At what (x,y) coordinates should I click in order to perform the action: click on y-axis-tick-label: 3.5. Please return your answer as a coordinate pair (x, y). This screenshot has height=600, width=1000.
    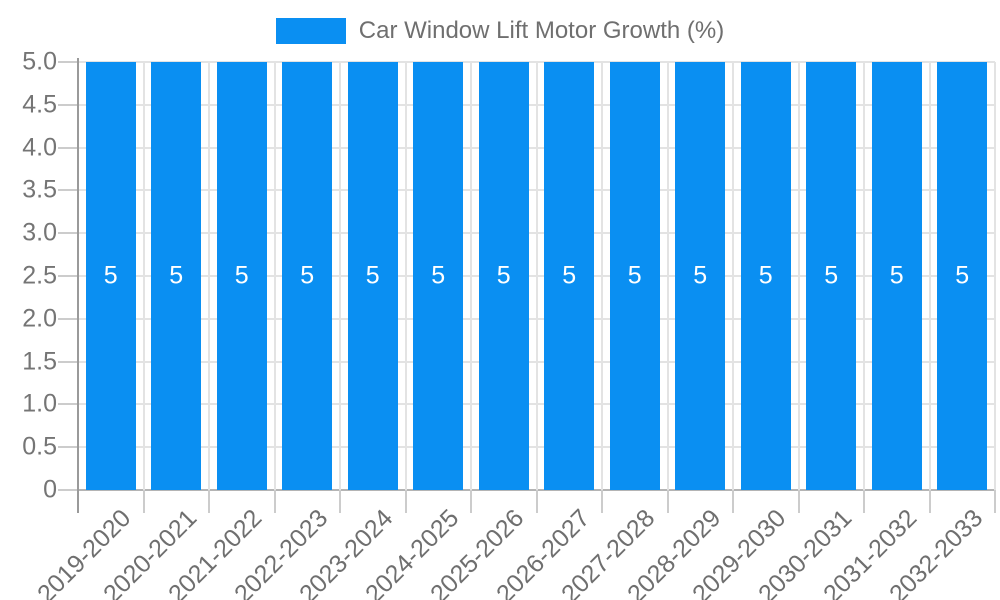
    Looking at the image, I should click on (39, 189).